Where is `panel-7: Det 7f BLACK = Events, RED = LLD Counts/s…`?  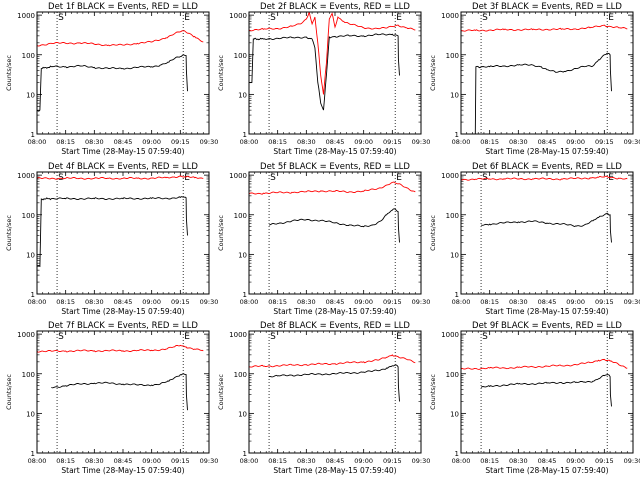
panel-7: Det 7f BLACK = Events, RED = LLD Counts/s… is located at coordinates (111, 398).